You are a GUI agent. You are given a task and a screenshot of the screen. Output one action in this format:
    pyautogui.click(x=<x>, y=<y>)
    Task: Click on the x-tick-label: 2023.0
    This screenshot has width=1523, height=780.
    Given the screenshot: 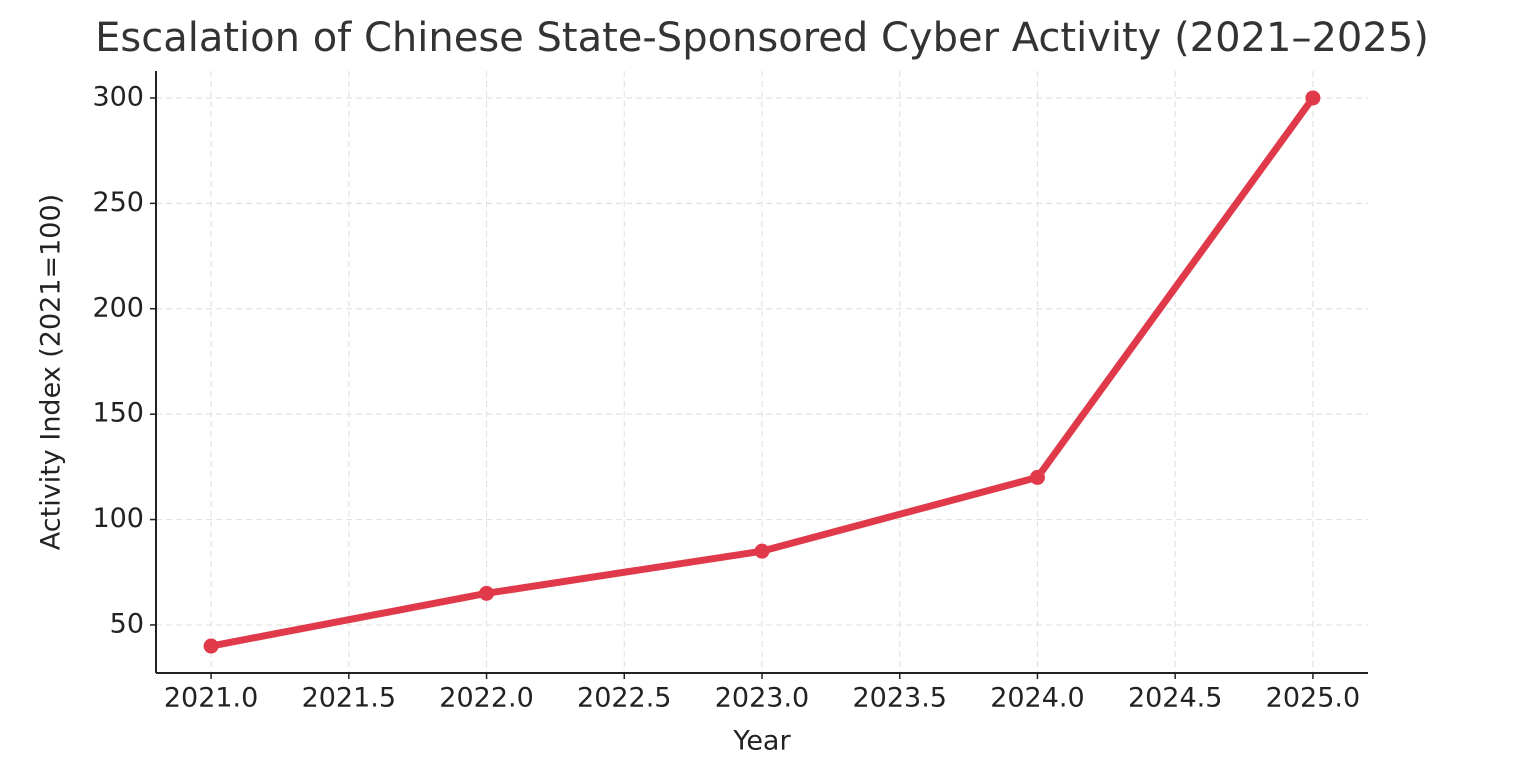 What is the action you would take?
    pyautogui.click(x=762, y=698)
    